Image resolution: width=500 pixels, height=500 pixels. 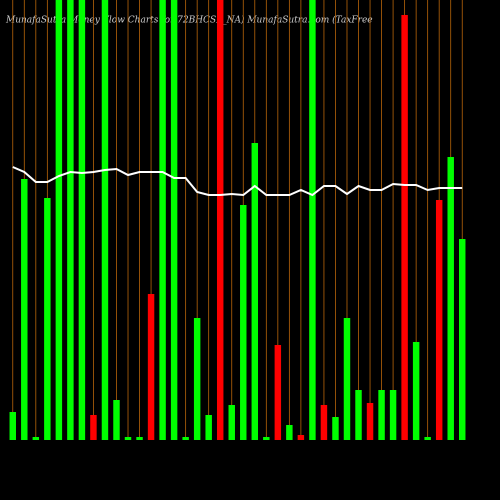 What do you see at coordinates (237, 181) in the screenshot?
I see `money-flow-line` at bounding box center [237, 181].